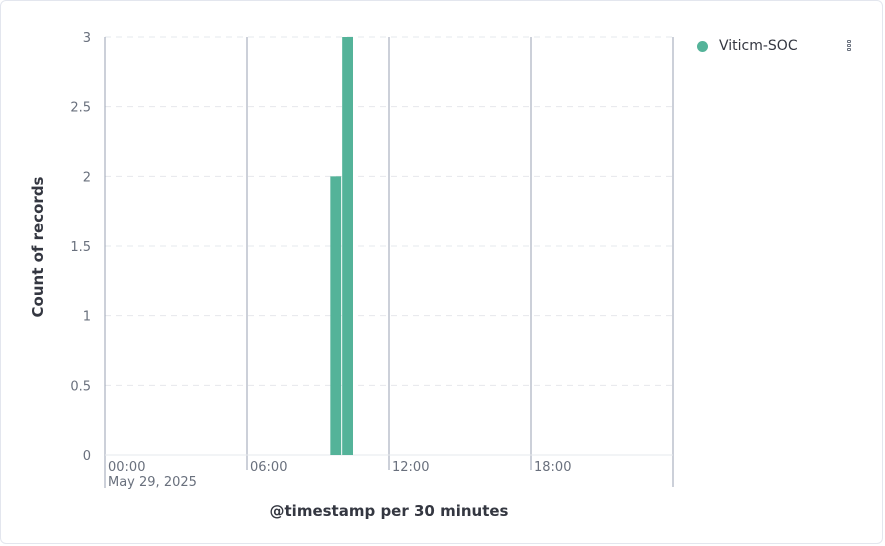  I want to click on y-tick-label: 0, so click(87, 456).